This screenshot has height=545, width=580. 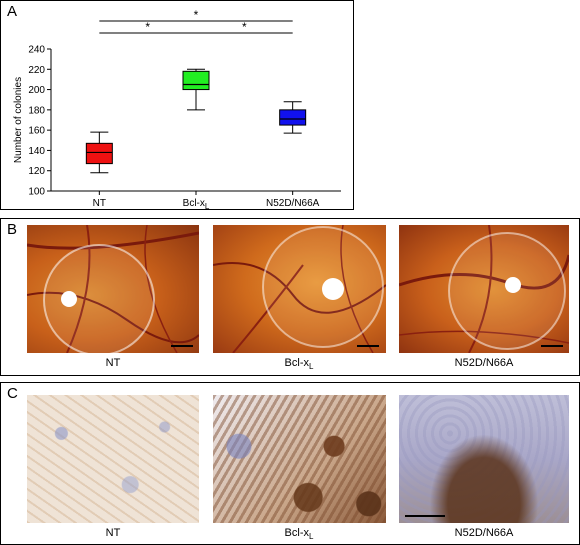 I want to click on panel-c-label: C, so click(x=12, y=393).